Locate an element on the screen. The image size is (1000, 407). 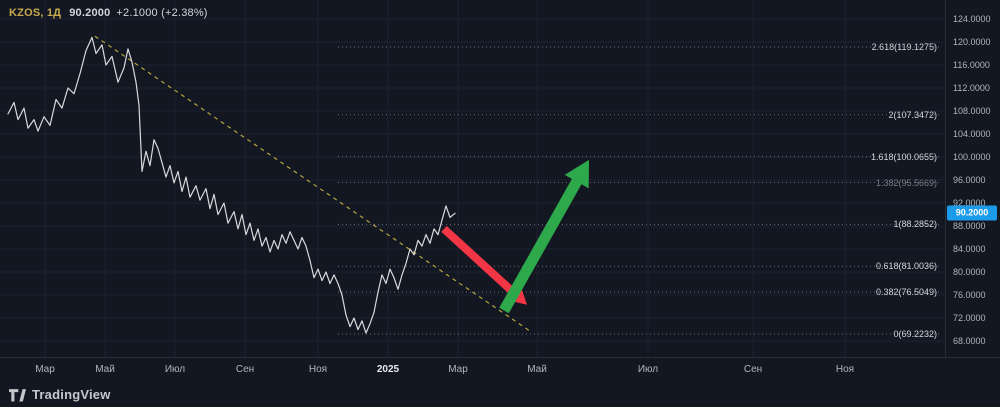
symbol-title: KZOS, 1Д is located at coordinates (35, 13).